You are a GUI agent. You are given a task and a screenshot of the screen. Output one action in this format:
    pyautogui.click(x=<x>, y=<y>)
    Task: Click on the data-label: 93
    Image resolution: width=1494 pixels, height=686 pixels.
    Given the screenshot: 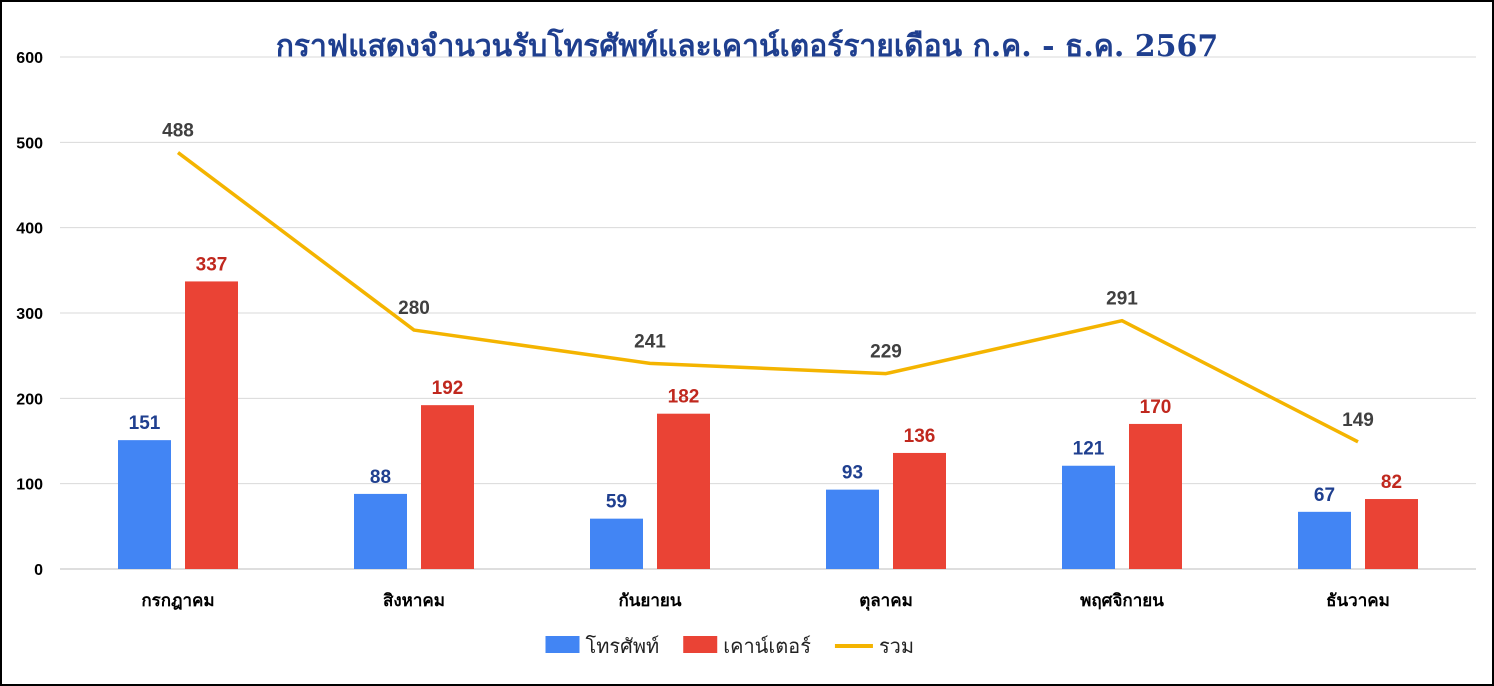 What is the action you would take?
    pyautogui.click(x=852, y=473)
    